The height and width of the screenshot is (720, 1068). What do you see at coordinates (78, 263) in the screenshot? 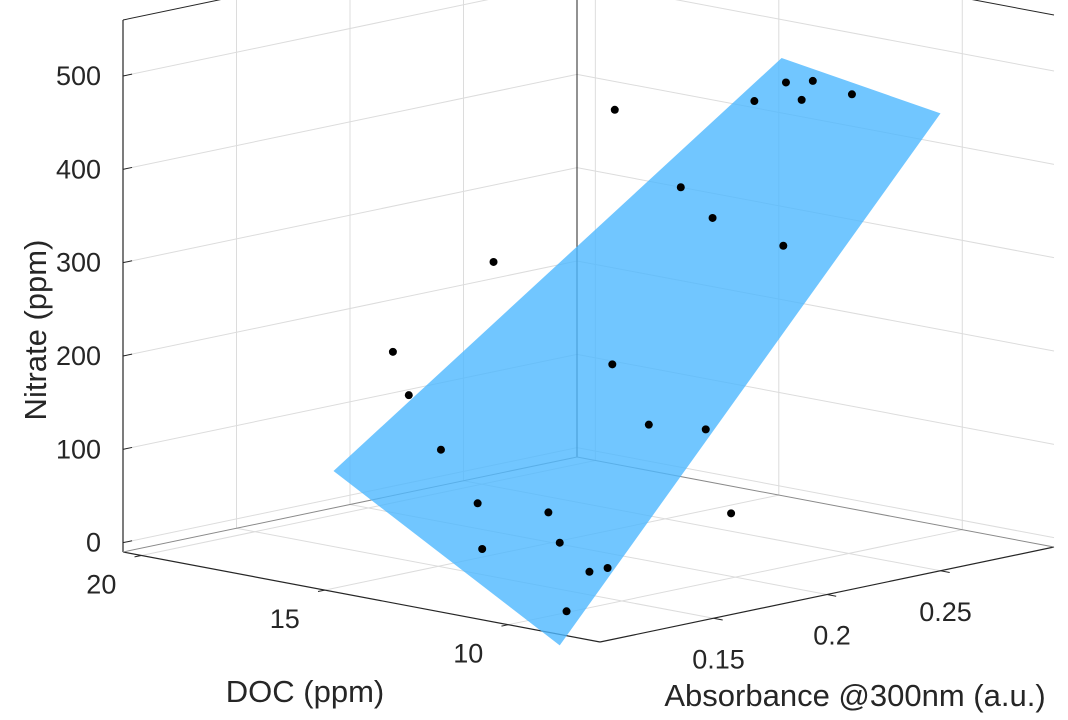
I see `z-tick-label: 300` at bounding box center [78, 263].